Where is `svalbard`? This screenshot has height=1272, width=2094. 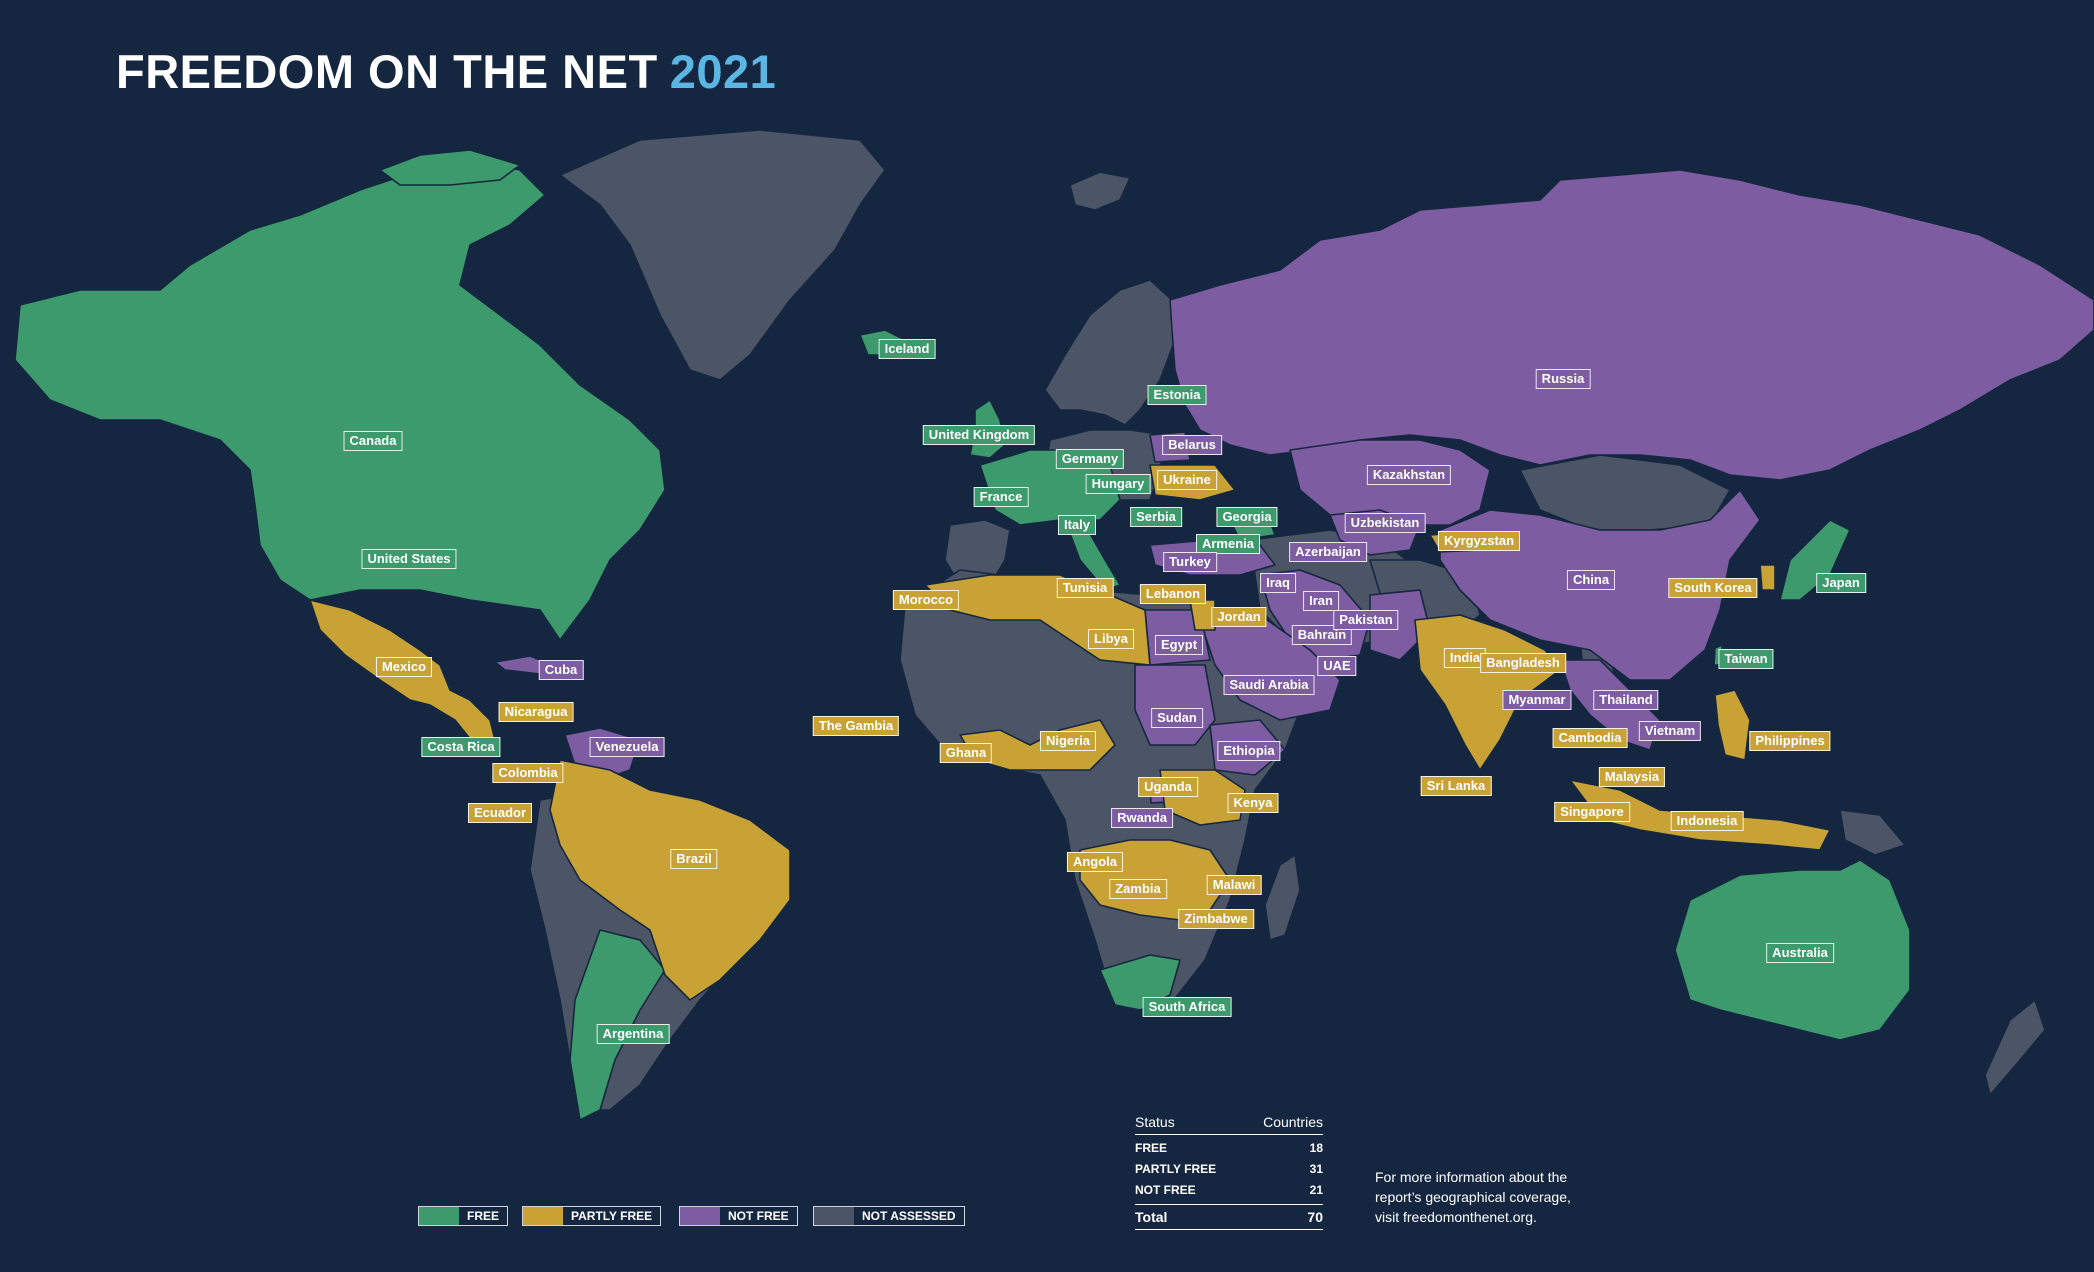
svalbard is located at coordinates (1100, 191).